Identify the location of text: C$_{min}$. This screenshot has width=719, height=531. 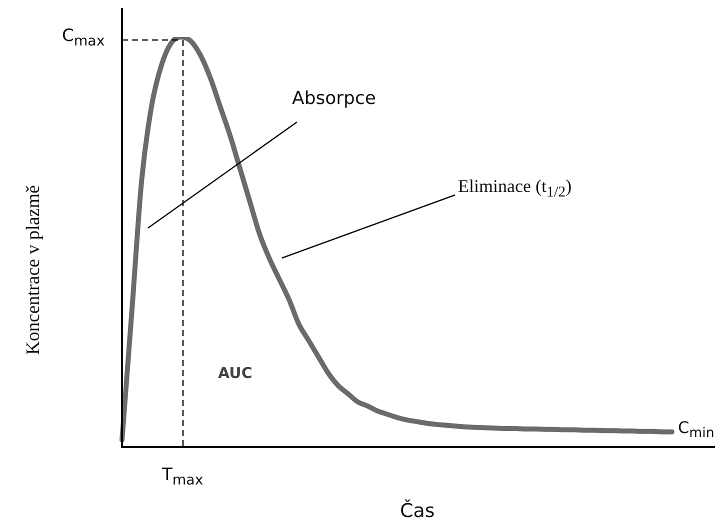
(696, 430).